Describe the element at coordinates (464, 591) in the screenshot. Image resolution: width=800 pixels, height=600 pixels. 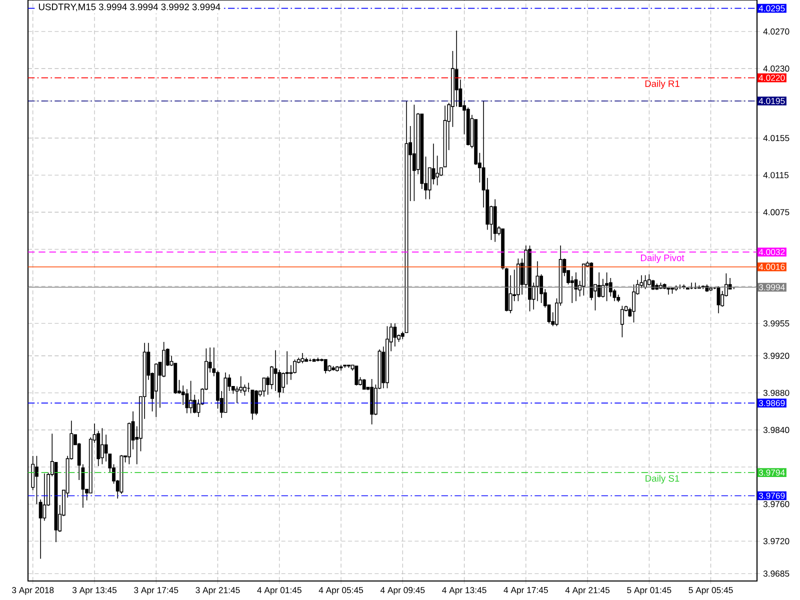
I see `x-tick-label: 4 Apr 13:45` at that location.